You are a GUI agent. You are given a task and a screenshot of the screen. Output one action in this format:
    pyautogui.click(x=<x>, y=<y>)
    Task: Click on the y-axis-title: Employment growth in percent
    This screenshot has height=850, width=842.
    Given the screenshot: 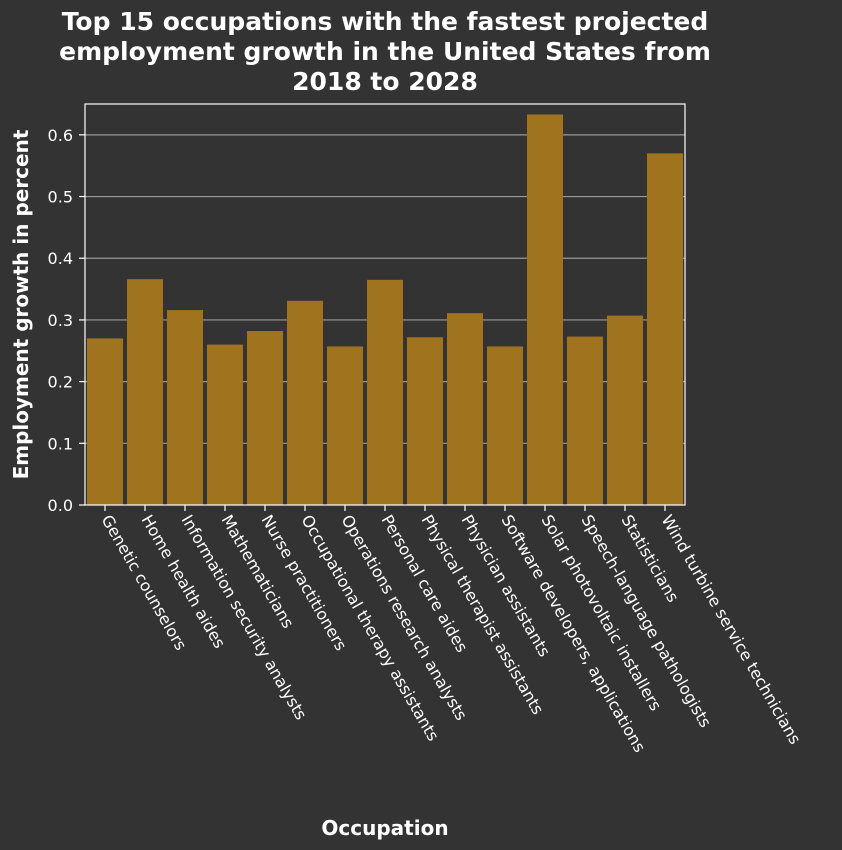 What is the action you would take?
    pyautogui.click(x=21, y=304)
    